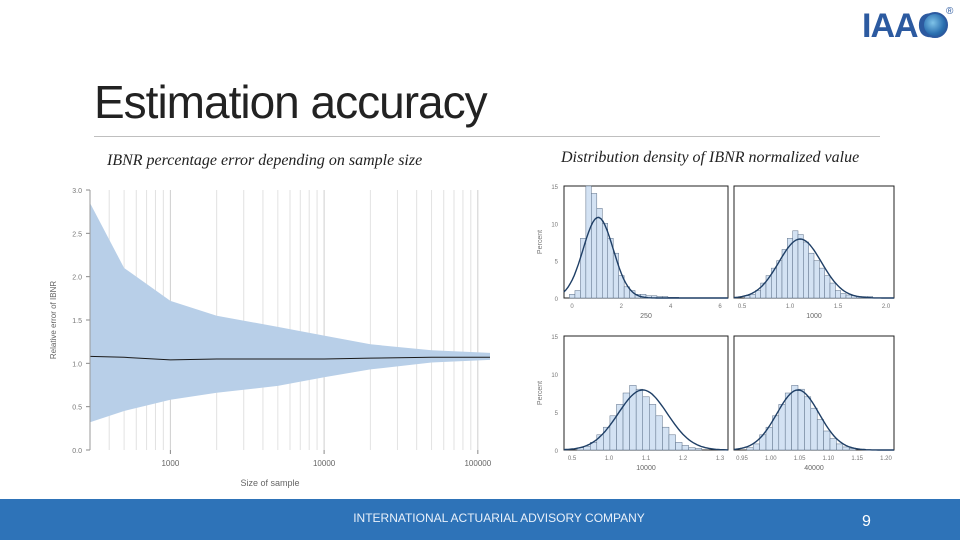 The width and height of the screenshot is (960, 540). What do you see at coordinates (77, 321) in the screenshot?
I see `y-tick-label: 1.5` at bounding box center [77, 321].